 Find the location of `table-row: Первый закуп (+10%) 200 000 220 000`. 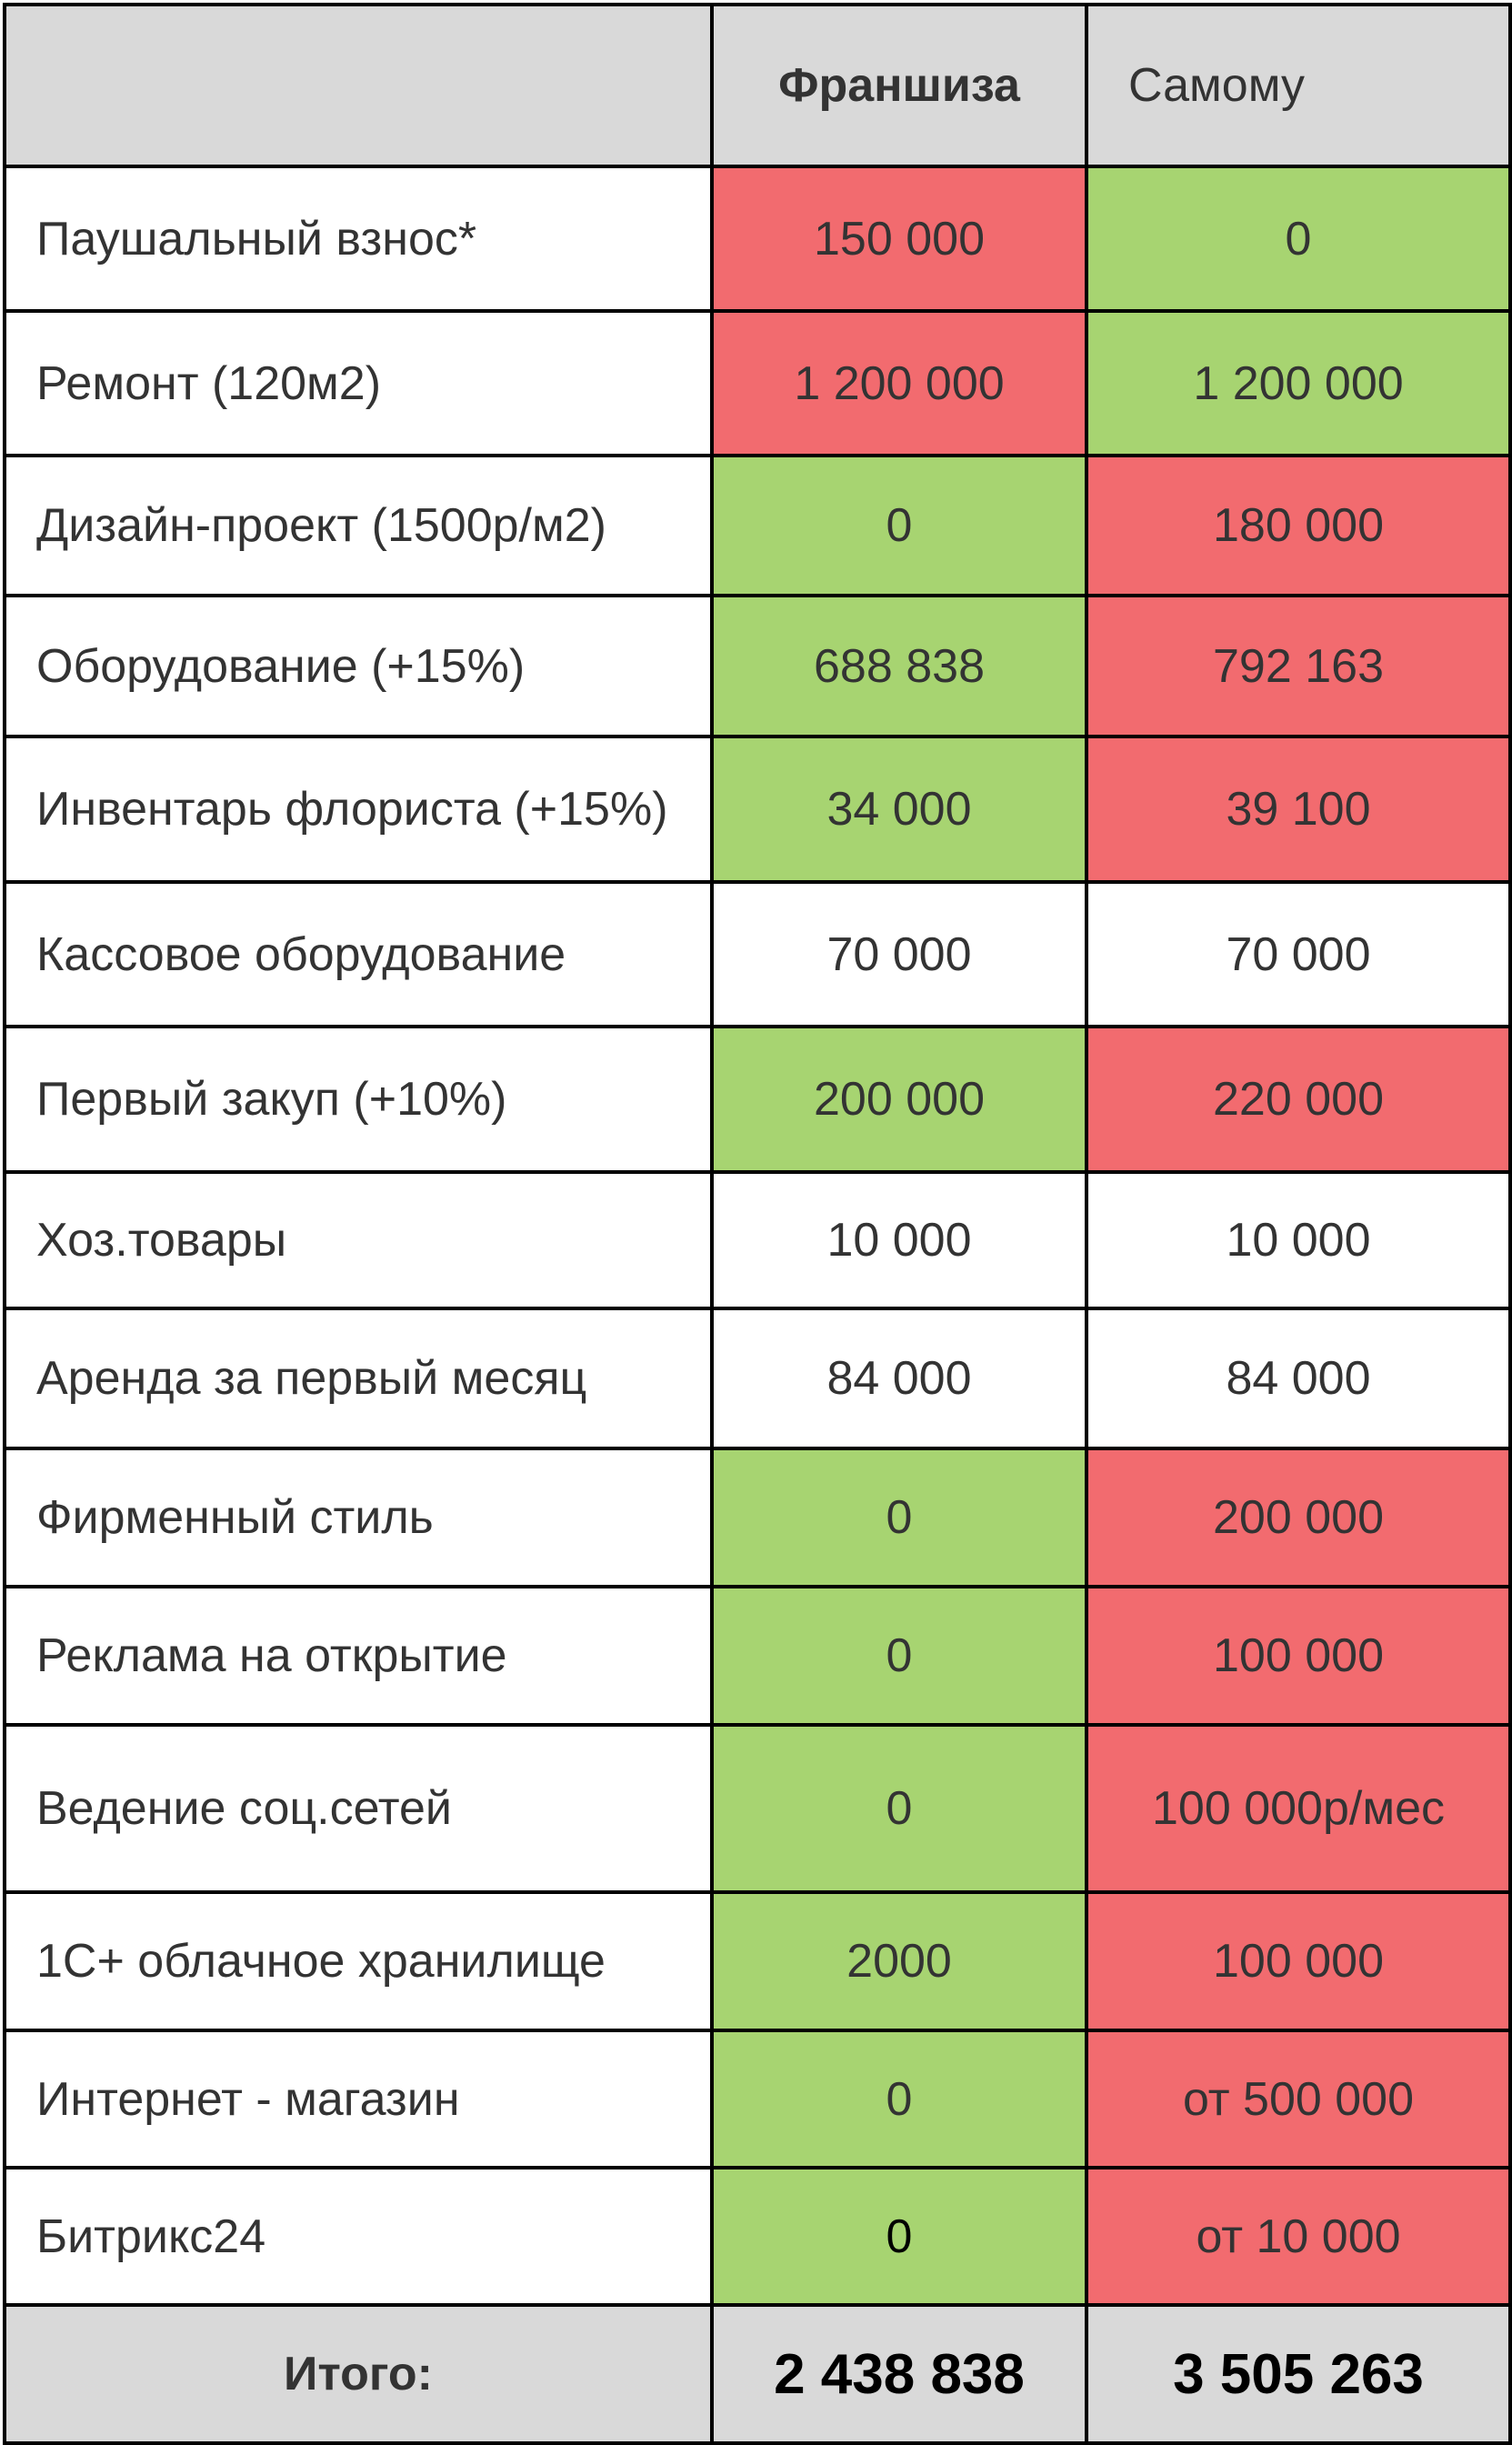

table-row: Первый закуп (+10%) 200 000 220 000 is located at coordinates (757, 1099).